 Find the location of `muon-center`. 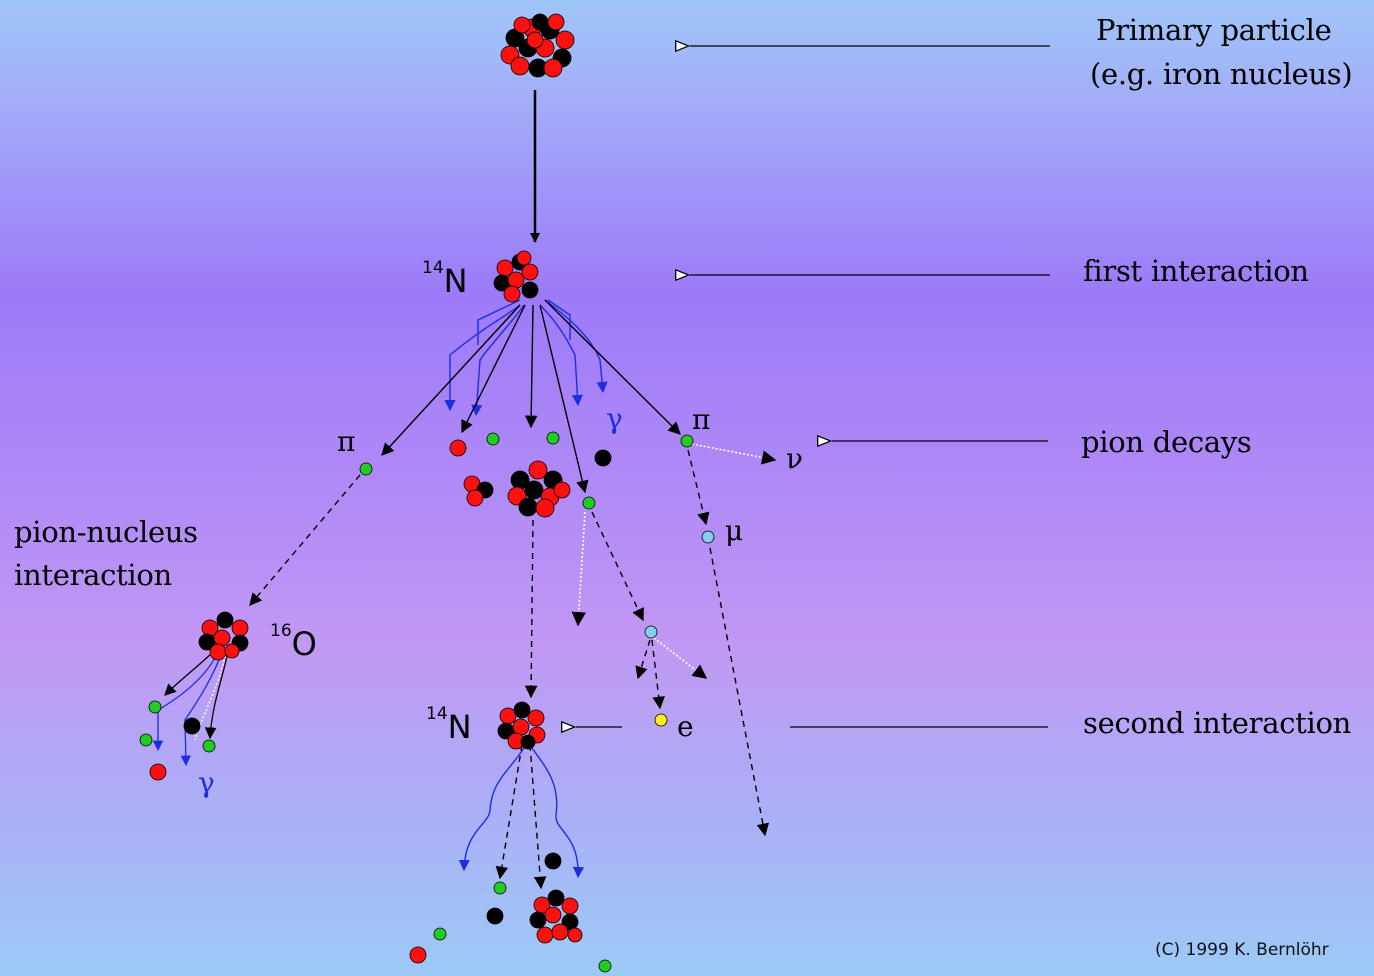

muon-center is located at coordinates (651, 632).